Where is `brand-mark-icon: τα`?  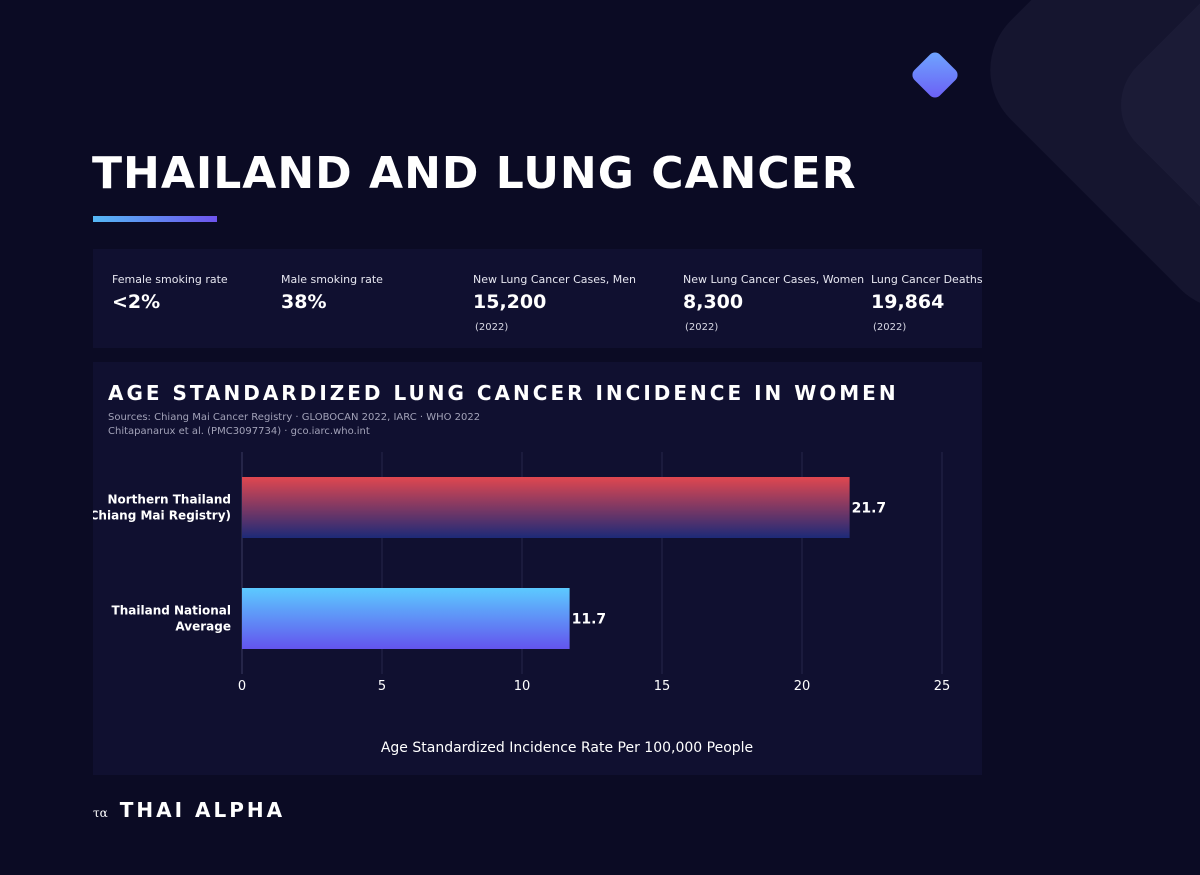 brand-mark-icon: τα is located at coordinates (100, 813).